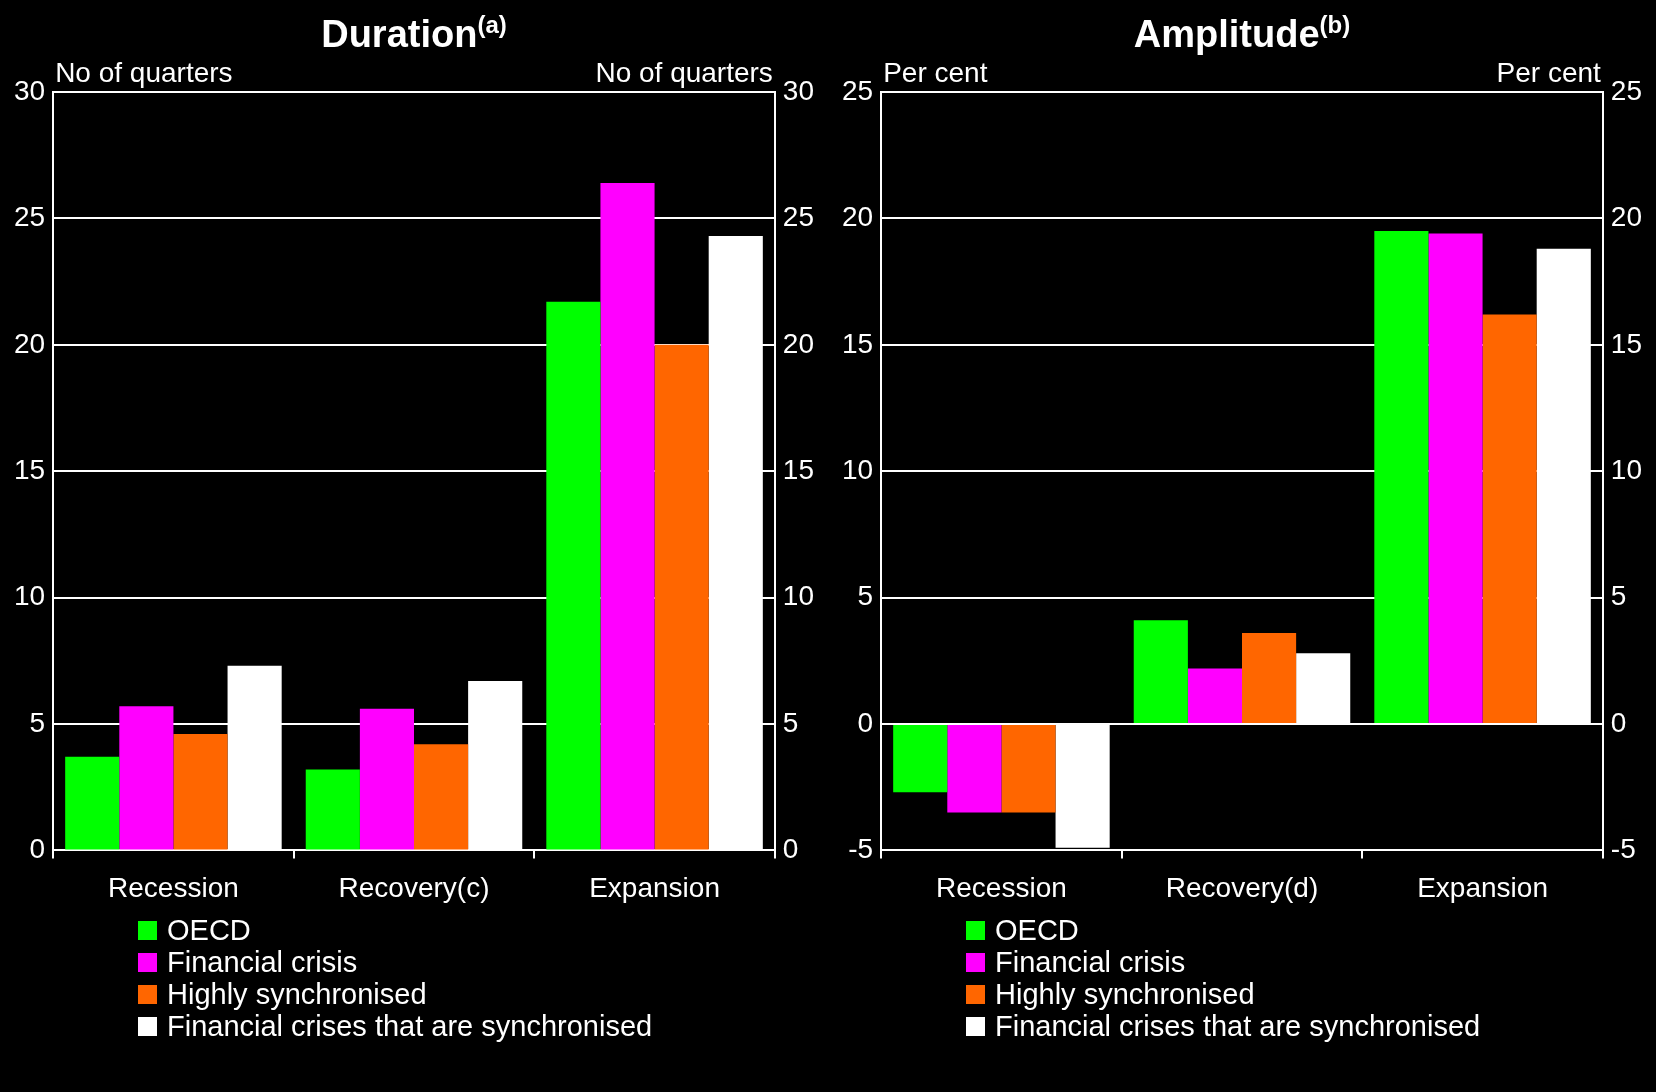 Image resolution: width=1656 pixels, height=1092 pixels. What do you see at coordinates (29, 90) in the screenshot?
I see `y-tick-label: 30` at bounding box center [29, 90].